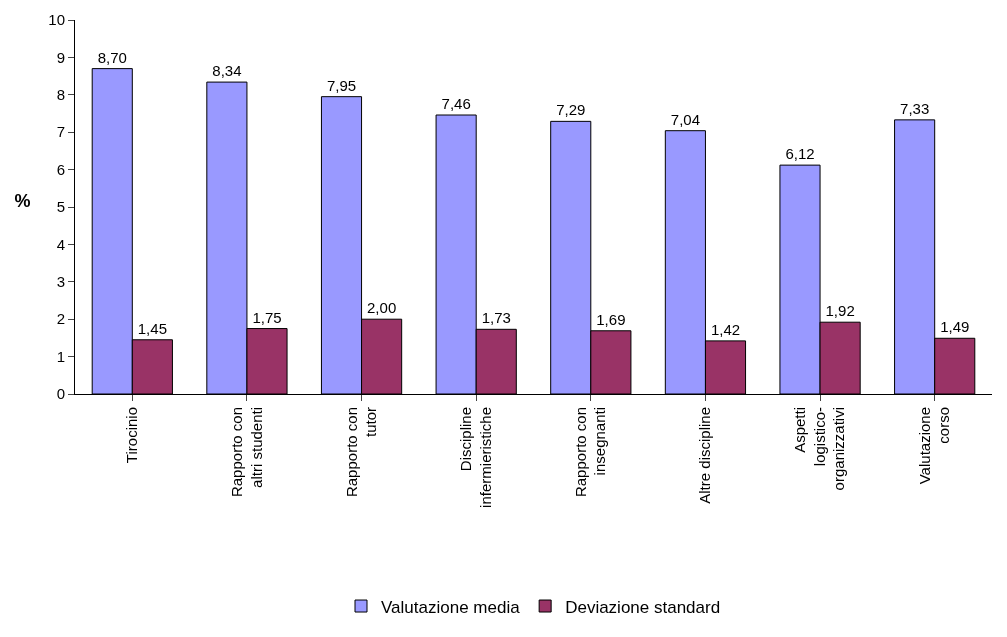  What do you see at coordinates (590, 452) in the screenshot?
I see `x-tick-label: Rapporto con insegnanti` at bounding box center [590, 452].